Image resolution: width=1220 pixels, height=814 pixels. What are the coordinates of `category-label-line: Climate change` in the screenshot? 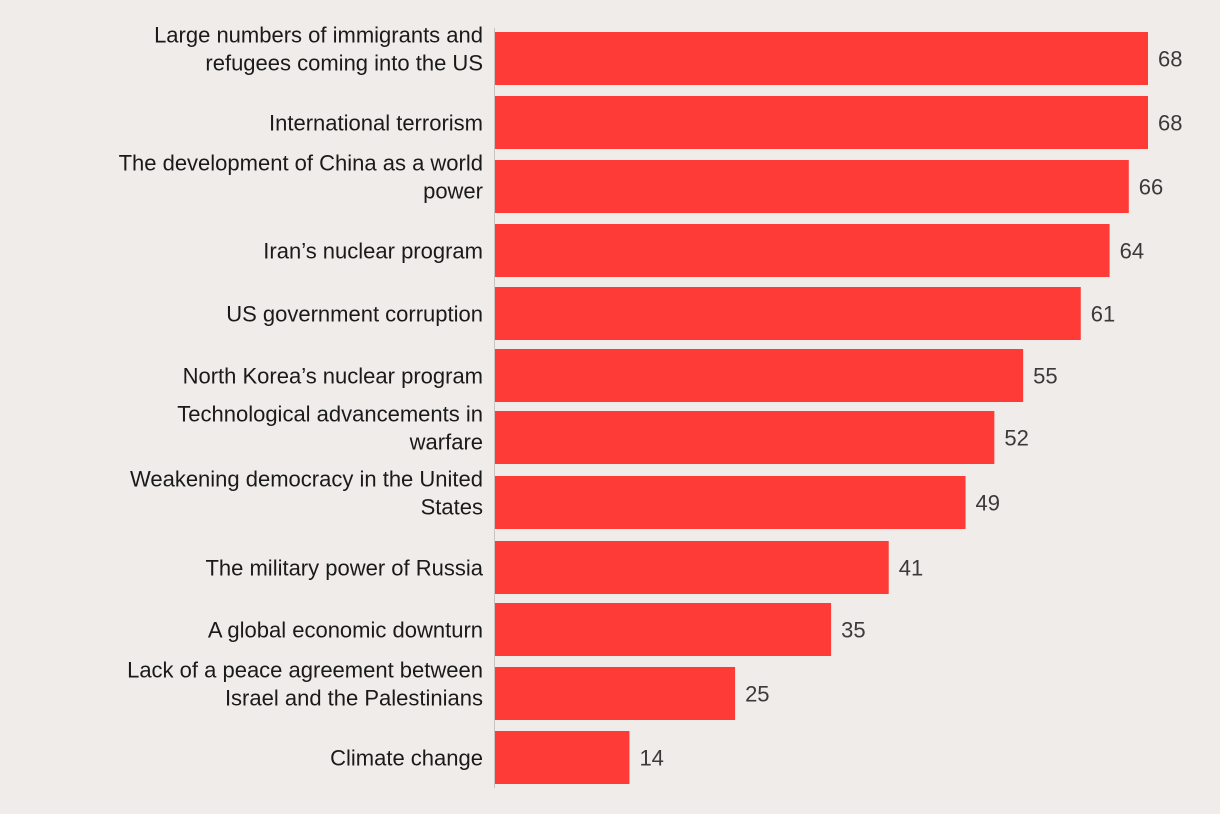 It's located at (406, 758).